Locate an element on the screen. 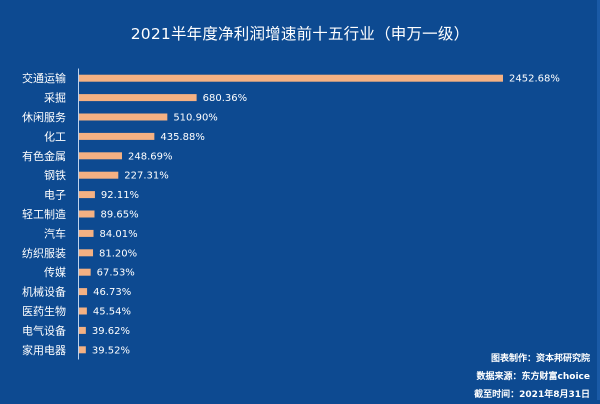 The image size is (600, 404). category-label: 有色金属 is located at coordinates (44, 156).